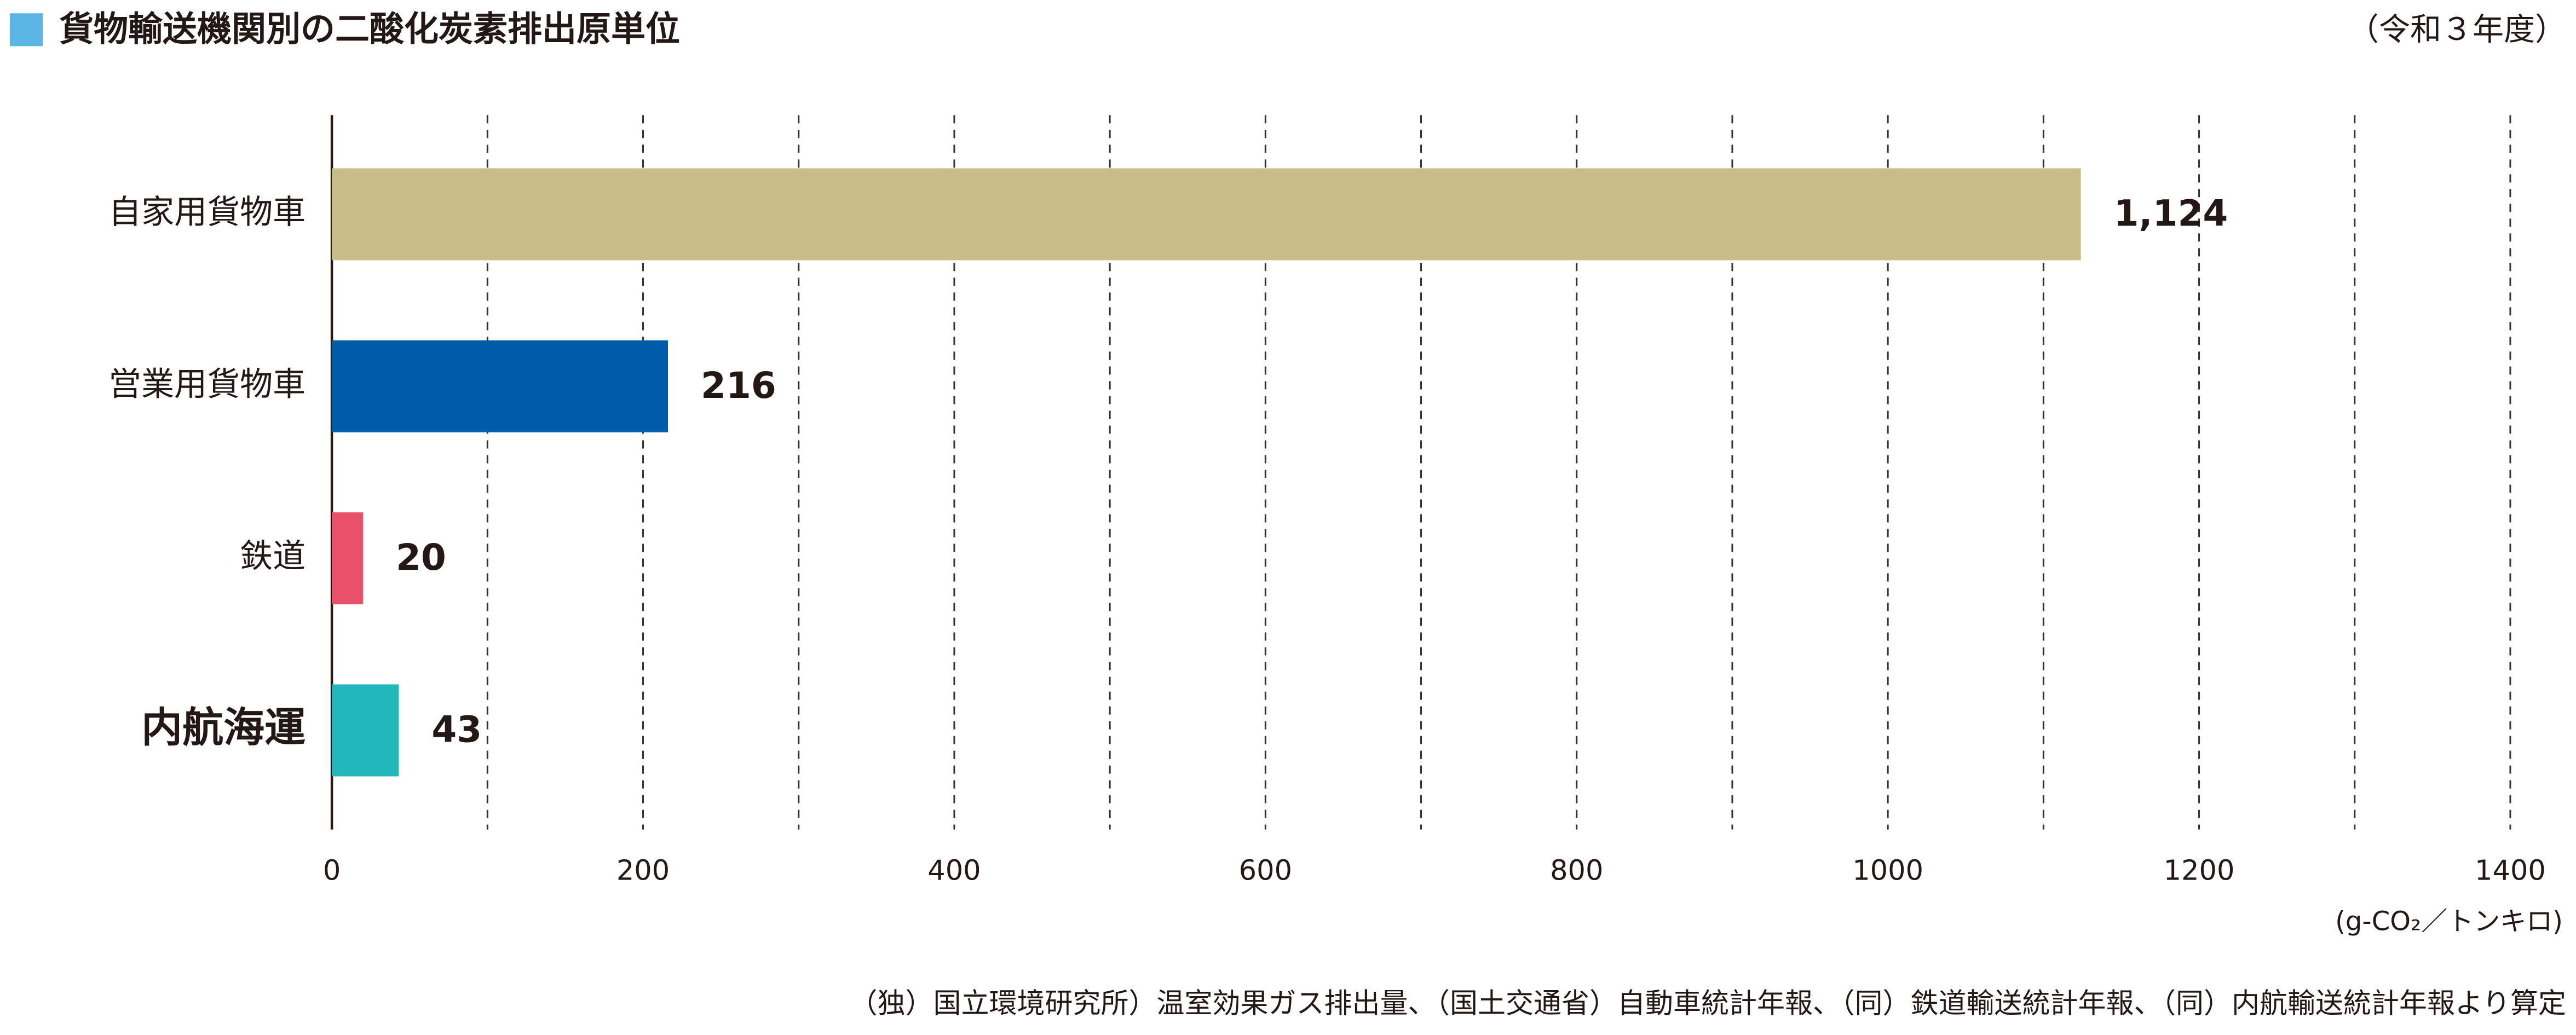  What do you see at coordinates (369, 29) in the screenshot?
I see `chart-title: 貨物輸送機関別の二酸化炭素排出原単位` at bounding box center [369, 29].